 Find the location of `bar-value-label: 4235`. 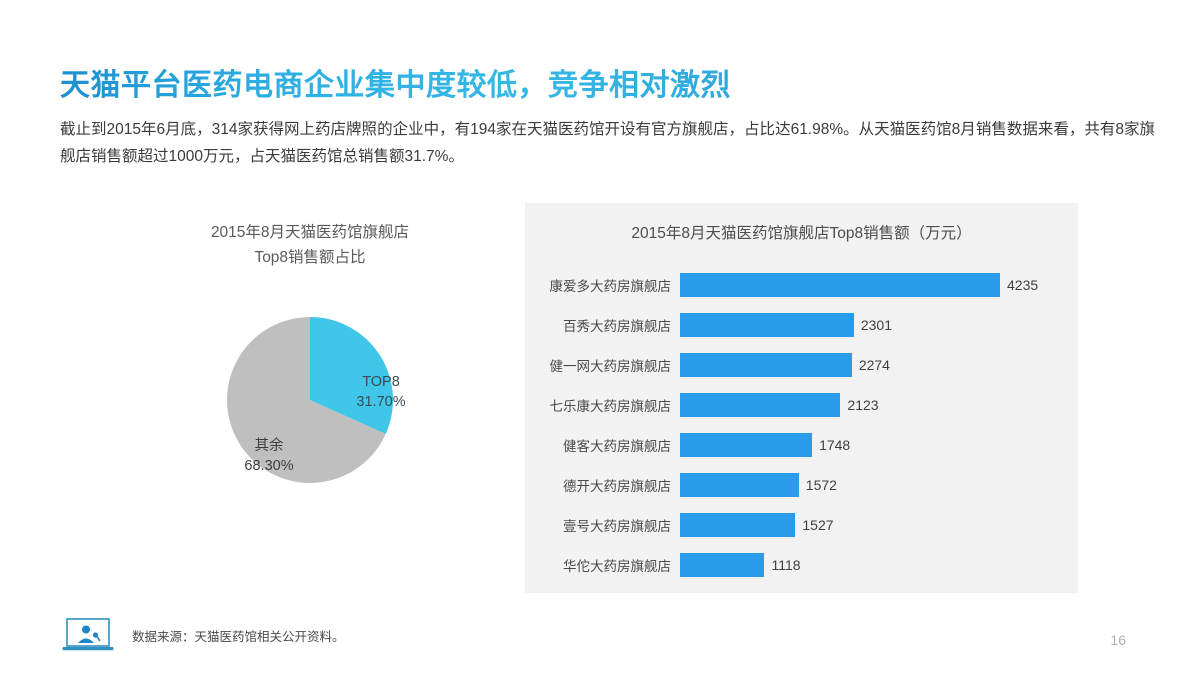

bar-value-label: 4235 is located at coordinates (1023, 285).